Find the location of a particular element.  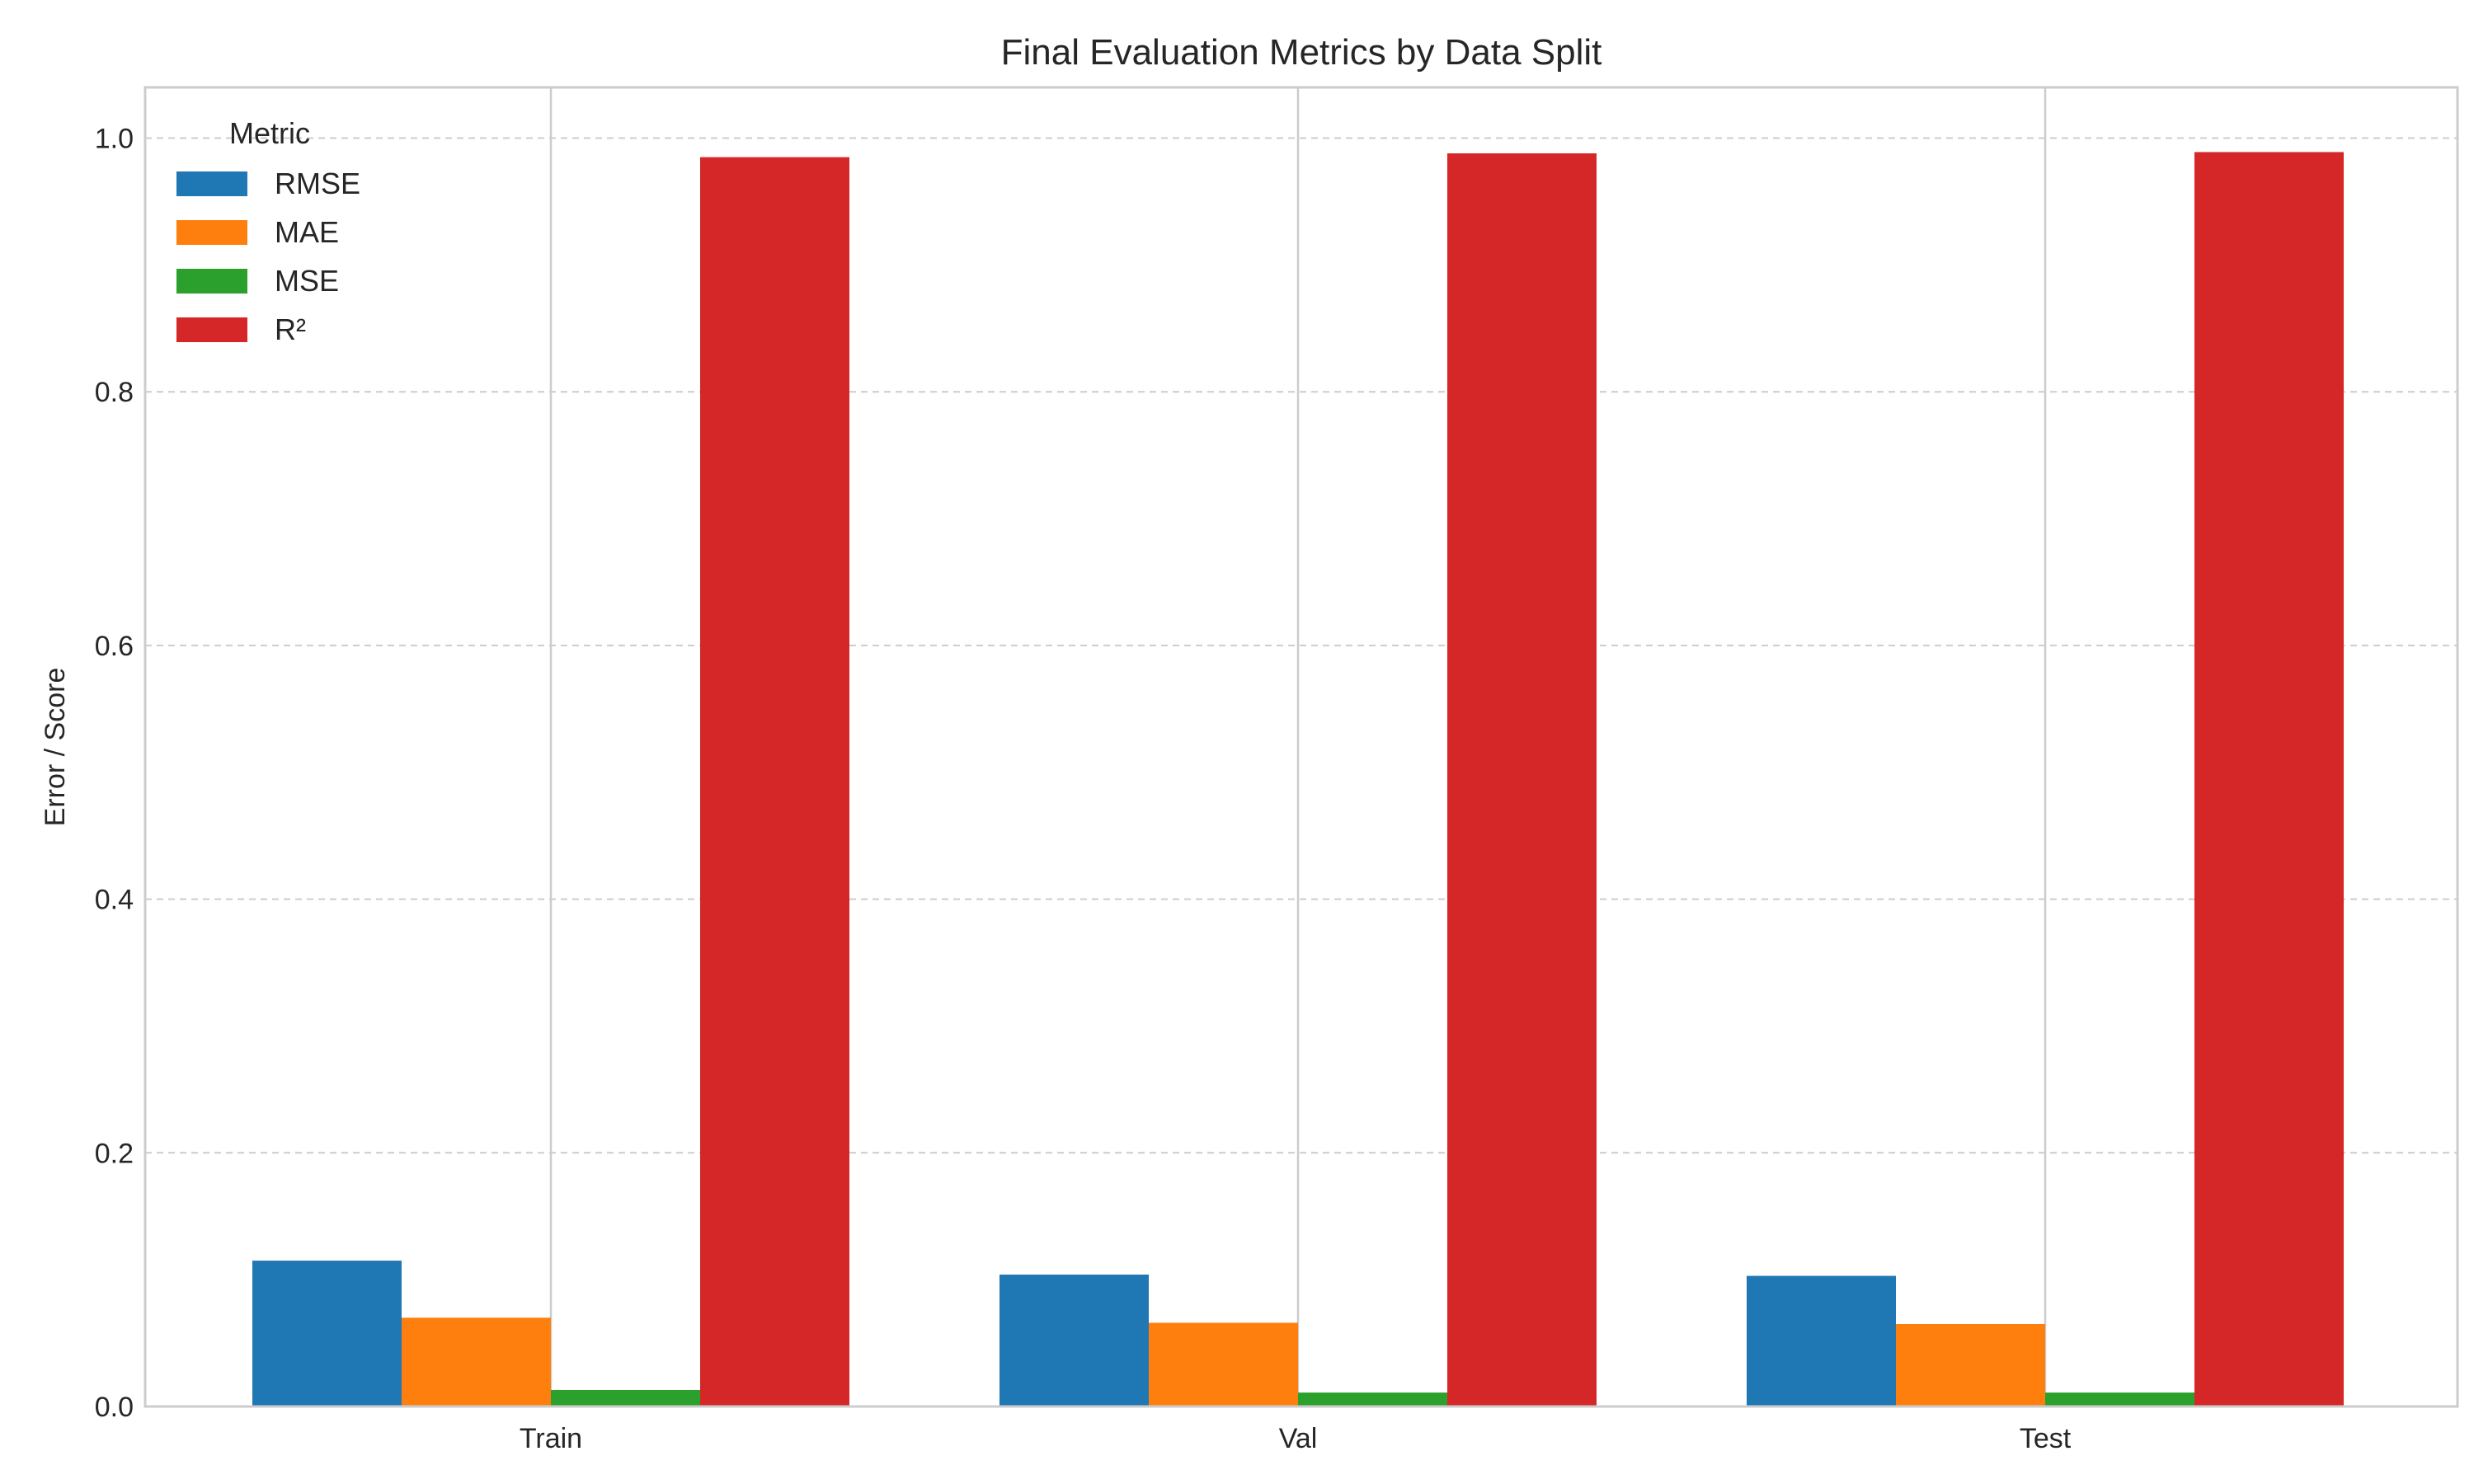

y-tick-label: 0.6 is located at coordinates (114, 646).